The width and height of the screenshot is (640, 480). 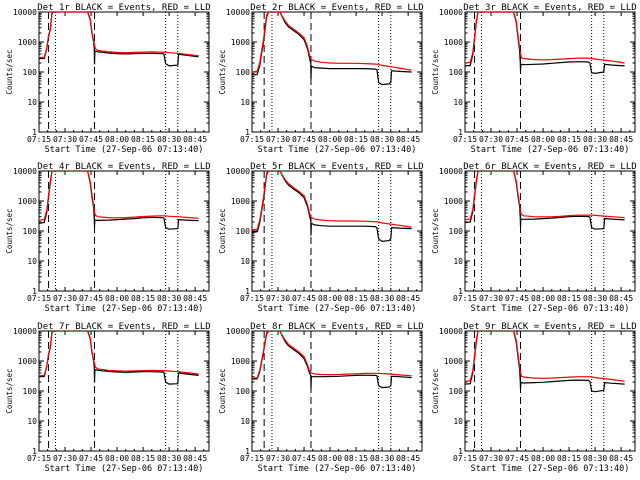 I want to click on panel-4-events-series, so click(x=119, y=200).